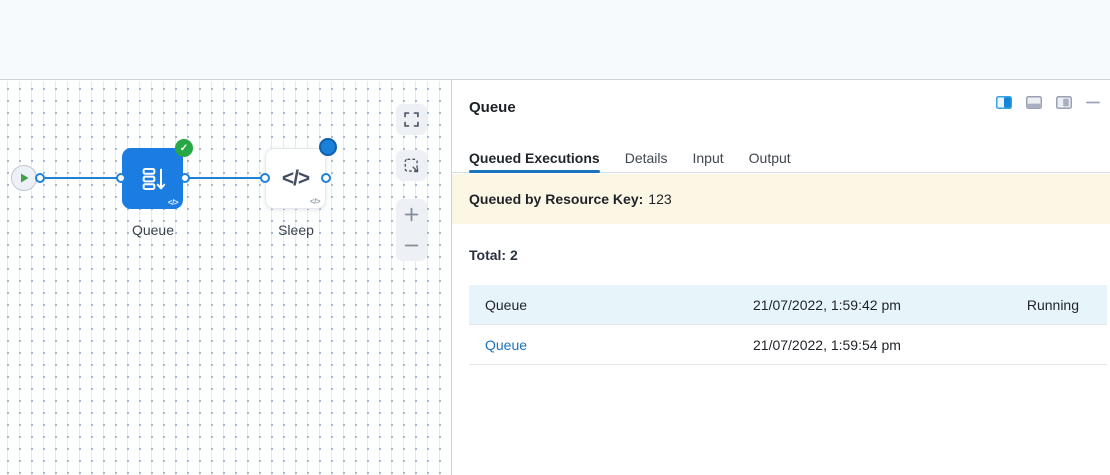 The height and width of the screenshot is (475, 1110). I want to click on play-icon, so click(25, 178).